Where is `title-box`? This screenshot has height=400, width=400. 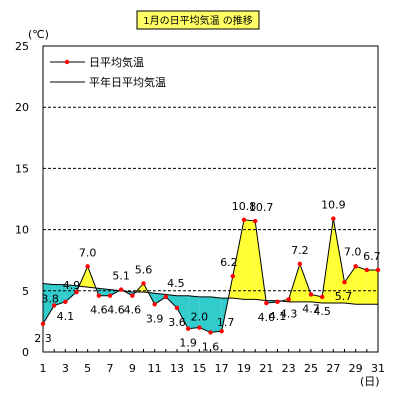
title-box is located at coordinates (198, 20).